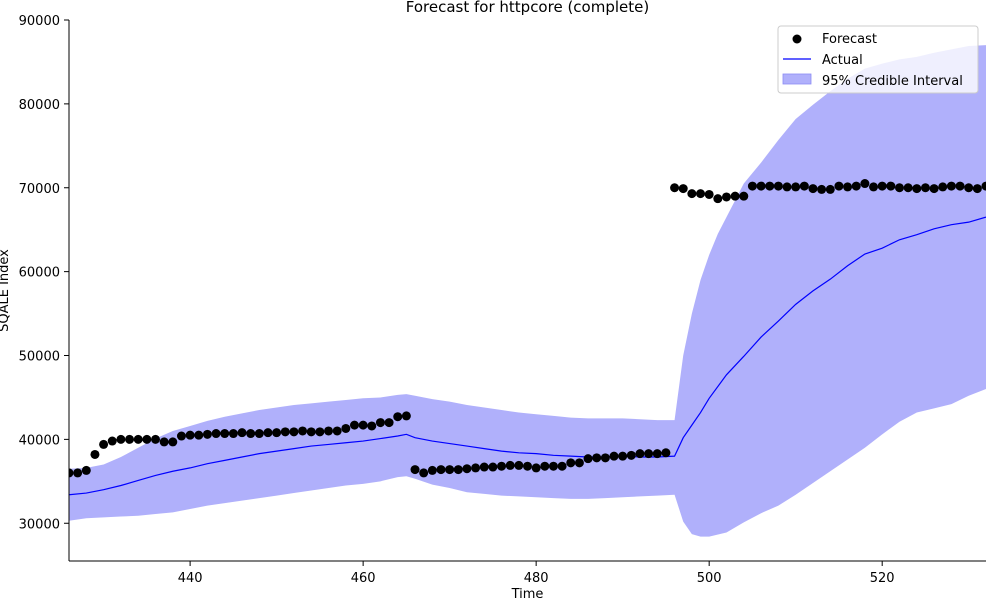  Describe the element at coordinates (892, 81) in the screenshot. I see `legend-credible-interval-label: 95% Credible Interval` at that location.